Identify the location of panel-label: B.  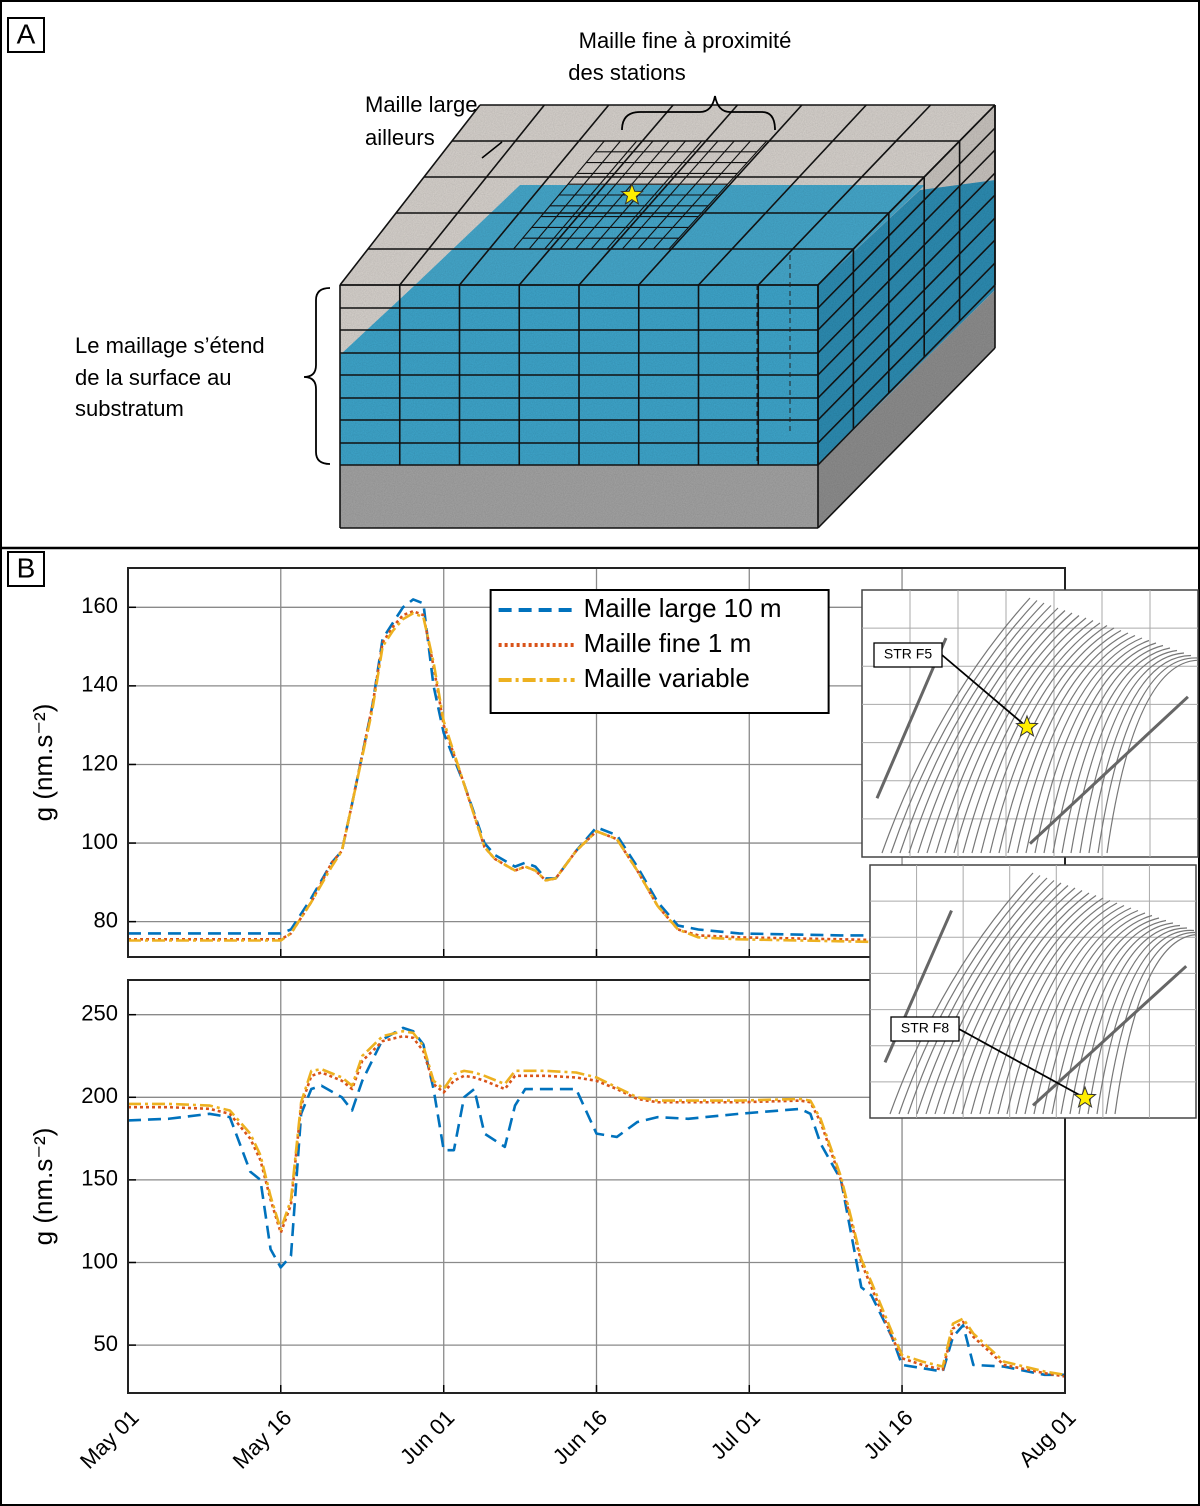
(26, 567).